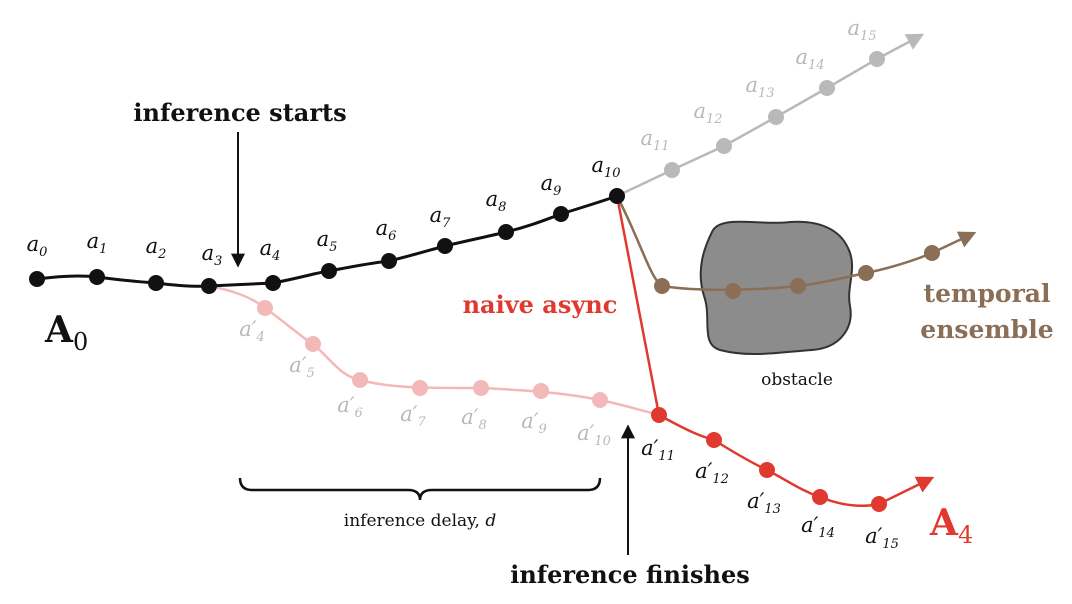  What do you see at coordinates (796, 243) in the screenshot?
I see `temporal-ensemble-path` at bounding box center [796, 243].